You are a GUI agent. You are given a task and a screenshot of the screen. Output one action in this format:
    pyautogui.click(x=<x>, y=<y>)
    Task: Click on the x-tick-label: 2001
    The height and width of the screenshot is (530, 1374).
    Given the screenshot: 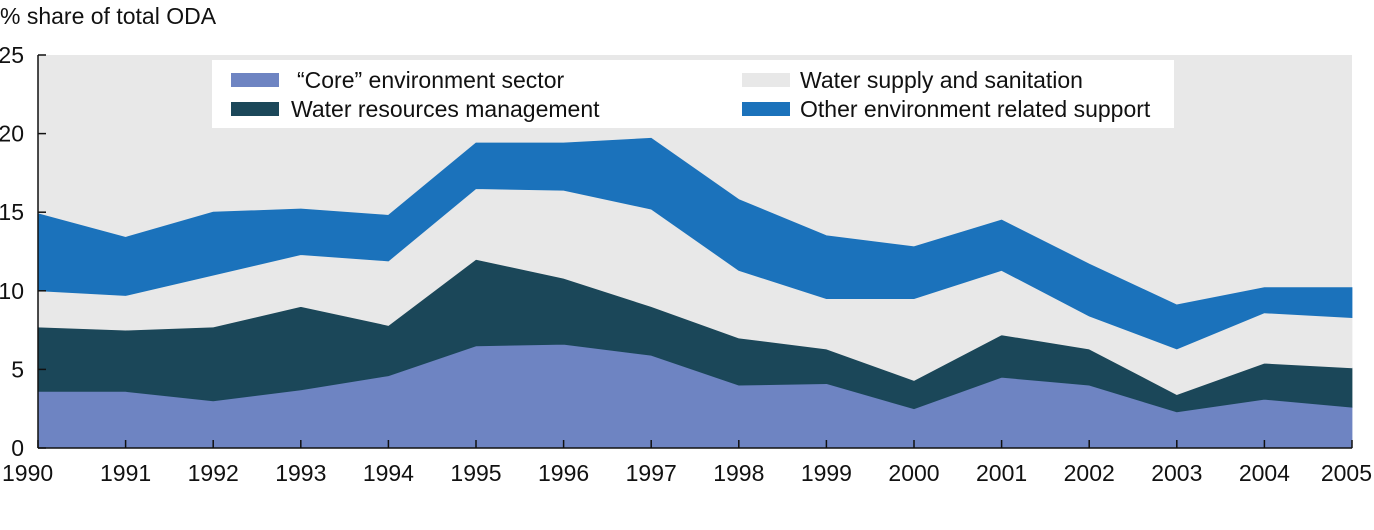 What is the action you would take?
    pyautogui.click(x=1001, y=473)
    